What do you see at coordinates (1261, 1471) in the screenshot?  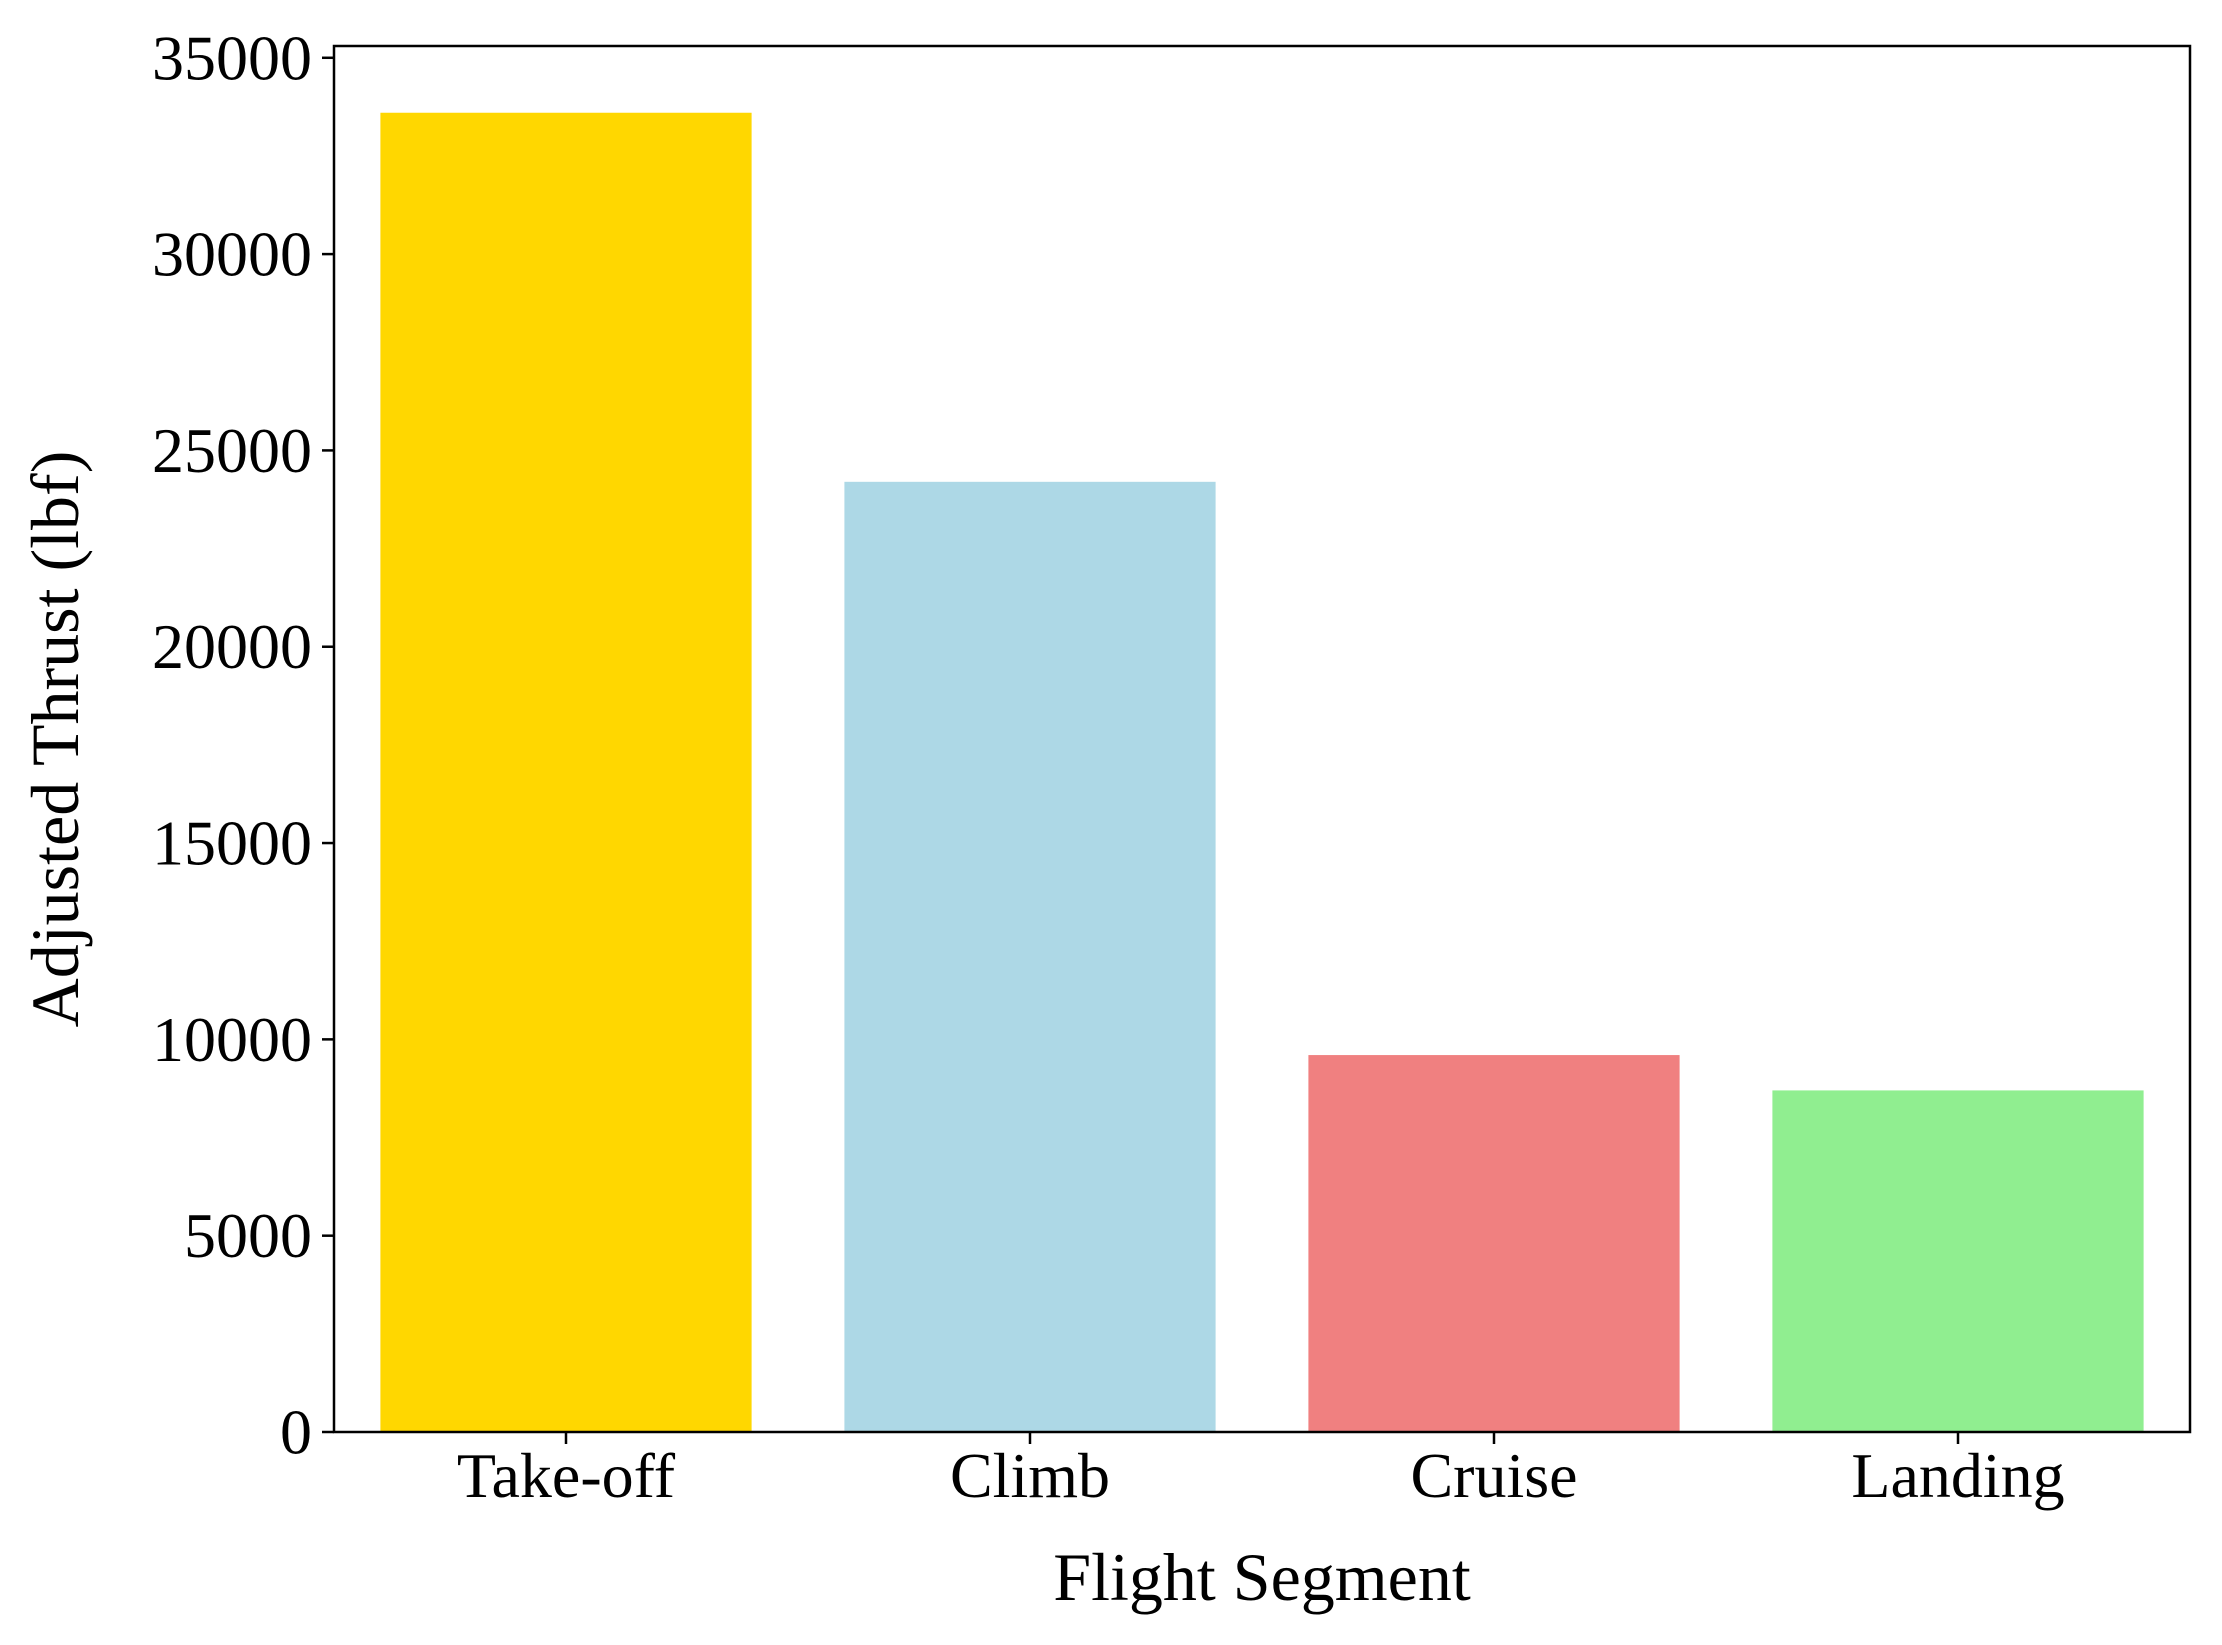 I see `x-axis-ticks: Take-off Climb Cruise Landing` at bounding box center [1261, 1471].